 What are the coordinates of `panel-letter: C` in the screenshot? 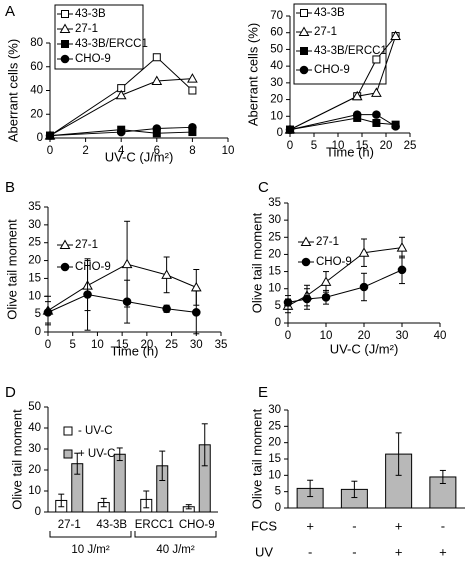 It's located at (263, 187).